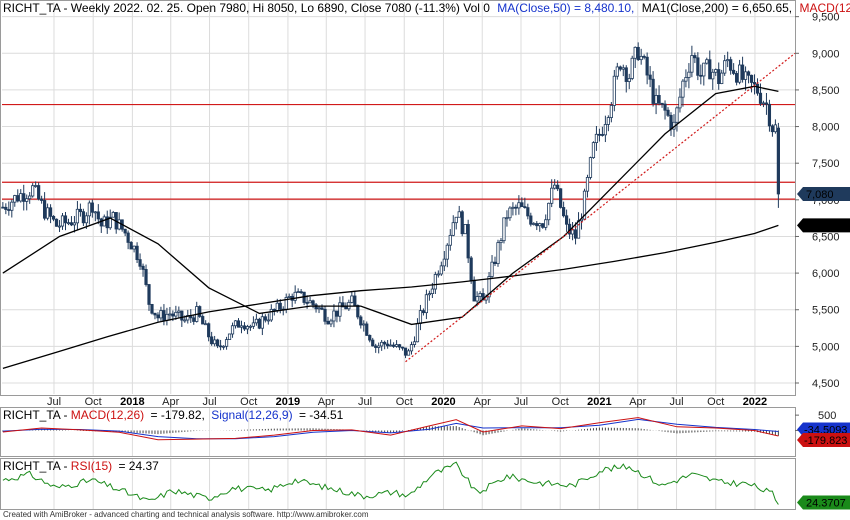  What do you see at coordinates (826, 384) in the screenshot?
I see `y-tick-label: 4,500` at bounding box center [826, 384].